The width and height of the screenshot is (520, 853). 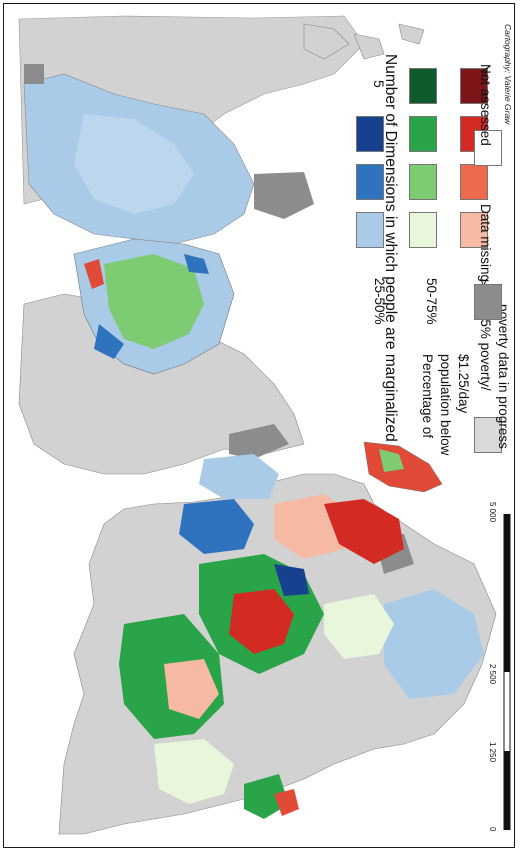 What do you see at coordinates (488, 302) in the screenshot?
I see `swatch-data-missing` at bounding box center [488, 302].